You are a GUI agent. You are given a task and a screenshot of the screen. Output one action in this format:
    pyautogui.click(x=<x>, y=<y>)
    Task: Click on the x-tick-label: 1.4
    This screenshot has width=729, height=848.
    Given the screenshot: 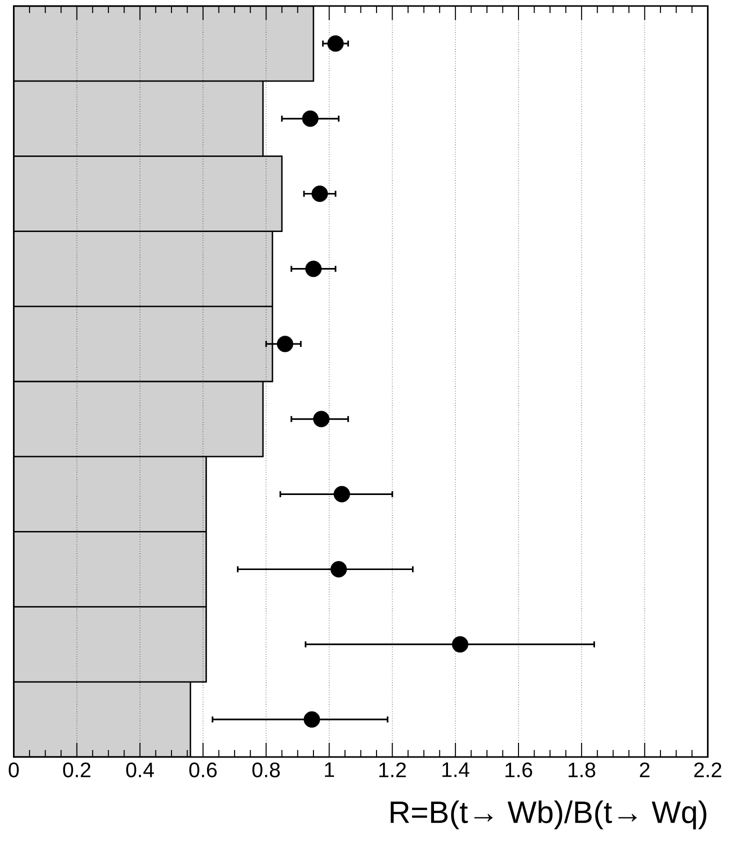 What is the action you would take?
    pyautogui.click(x=456, y=769)
    